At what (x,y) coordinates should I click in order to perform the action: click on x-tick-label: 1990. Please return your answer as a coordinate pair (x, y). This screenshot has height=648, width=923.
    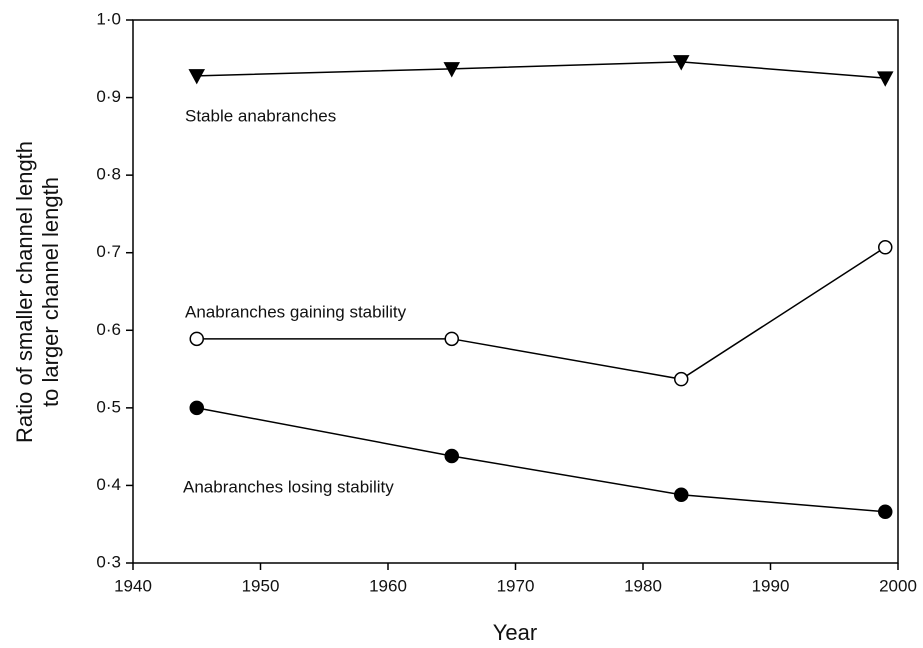
    Looking at the image, I should click on (771, 585).